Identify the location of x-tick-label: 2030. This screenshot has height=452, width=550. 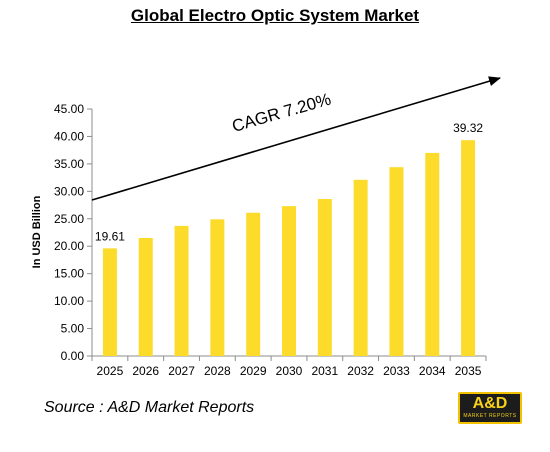
(289, 371).